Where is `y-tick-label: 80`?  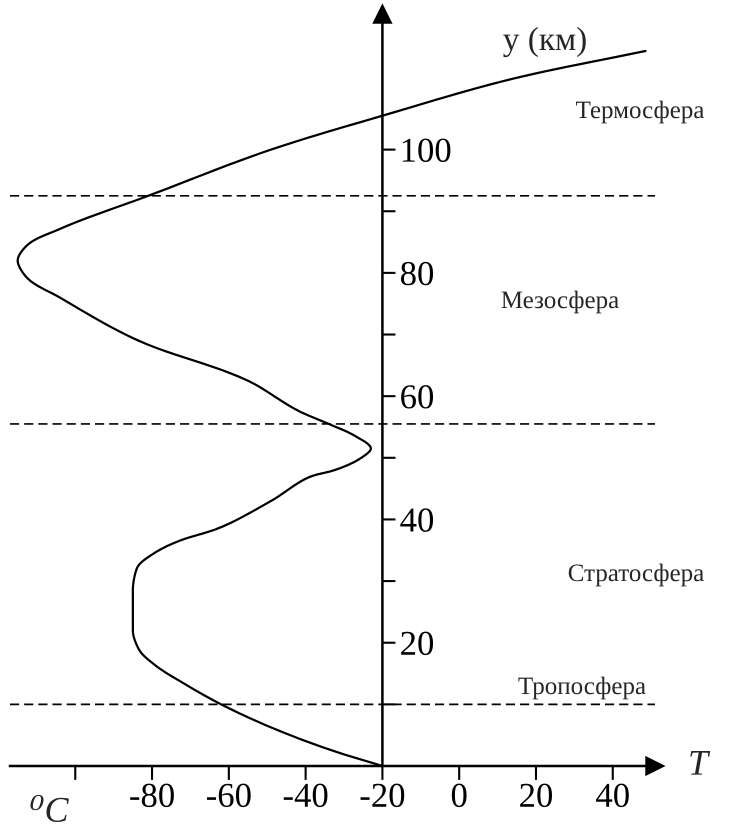 y-tick-label: 80 is located at coordinates (417, 274).